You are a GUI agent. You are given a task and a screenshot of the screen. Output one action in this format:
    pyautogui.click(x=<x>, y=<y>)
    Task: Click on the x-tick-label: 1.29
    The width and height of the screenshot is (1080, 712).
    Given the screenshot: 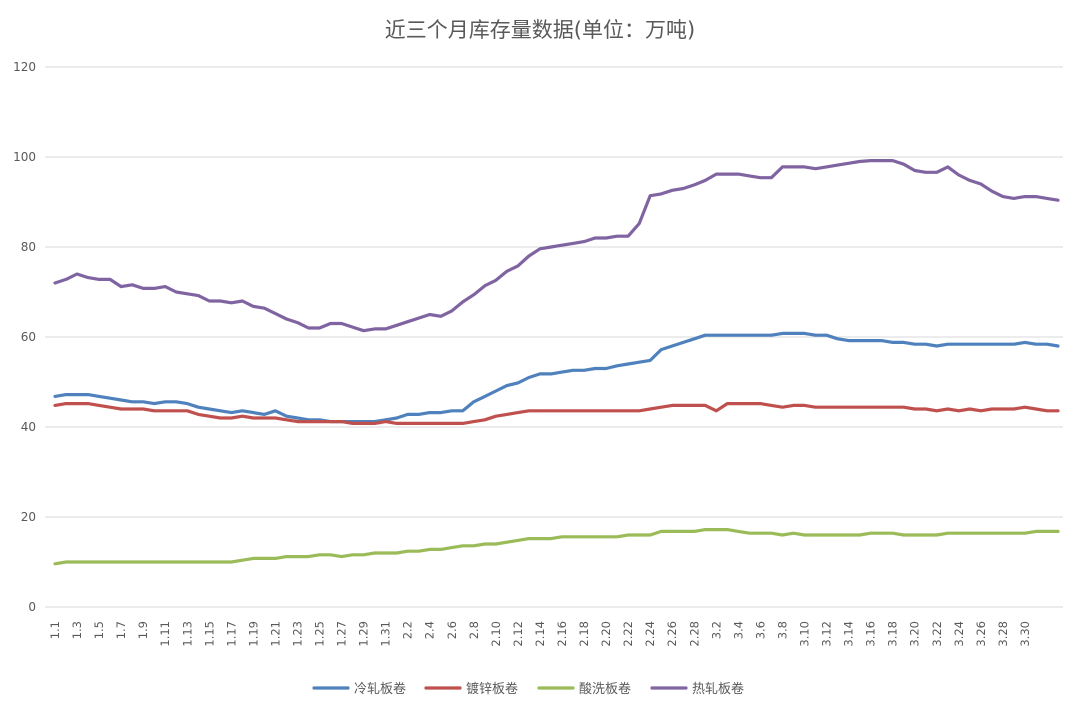 What is the action you would take?
    pyautogui.click(x=364, y=634)
    